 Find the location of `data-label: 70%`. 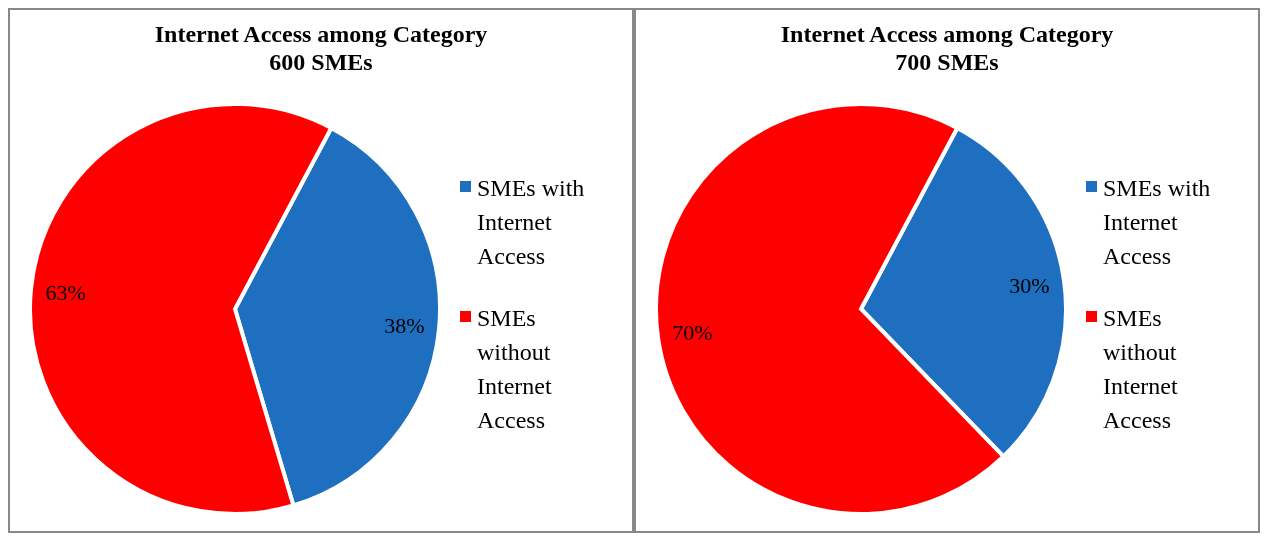

data-label: 70% is located at coordinates (692, 333).